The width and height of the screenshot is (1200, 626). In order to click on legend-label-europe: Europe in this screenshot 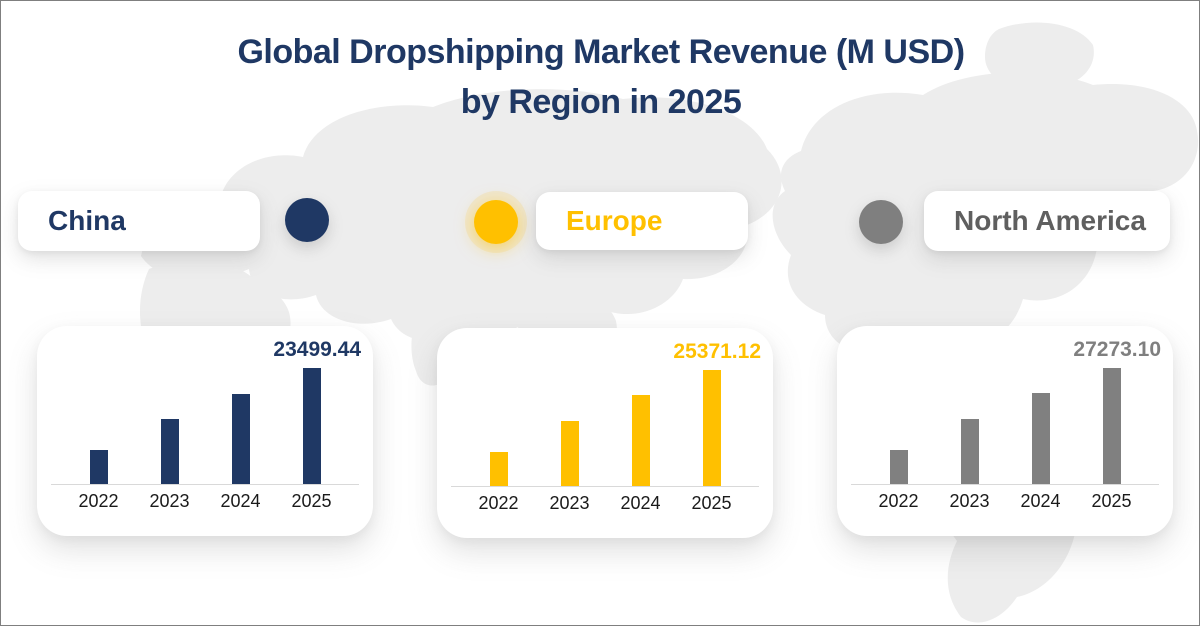, I will do `click(614, 220)`.